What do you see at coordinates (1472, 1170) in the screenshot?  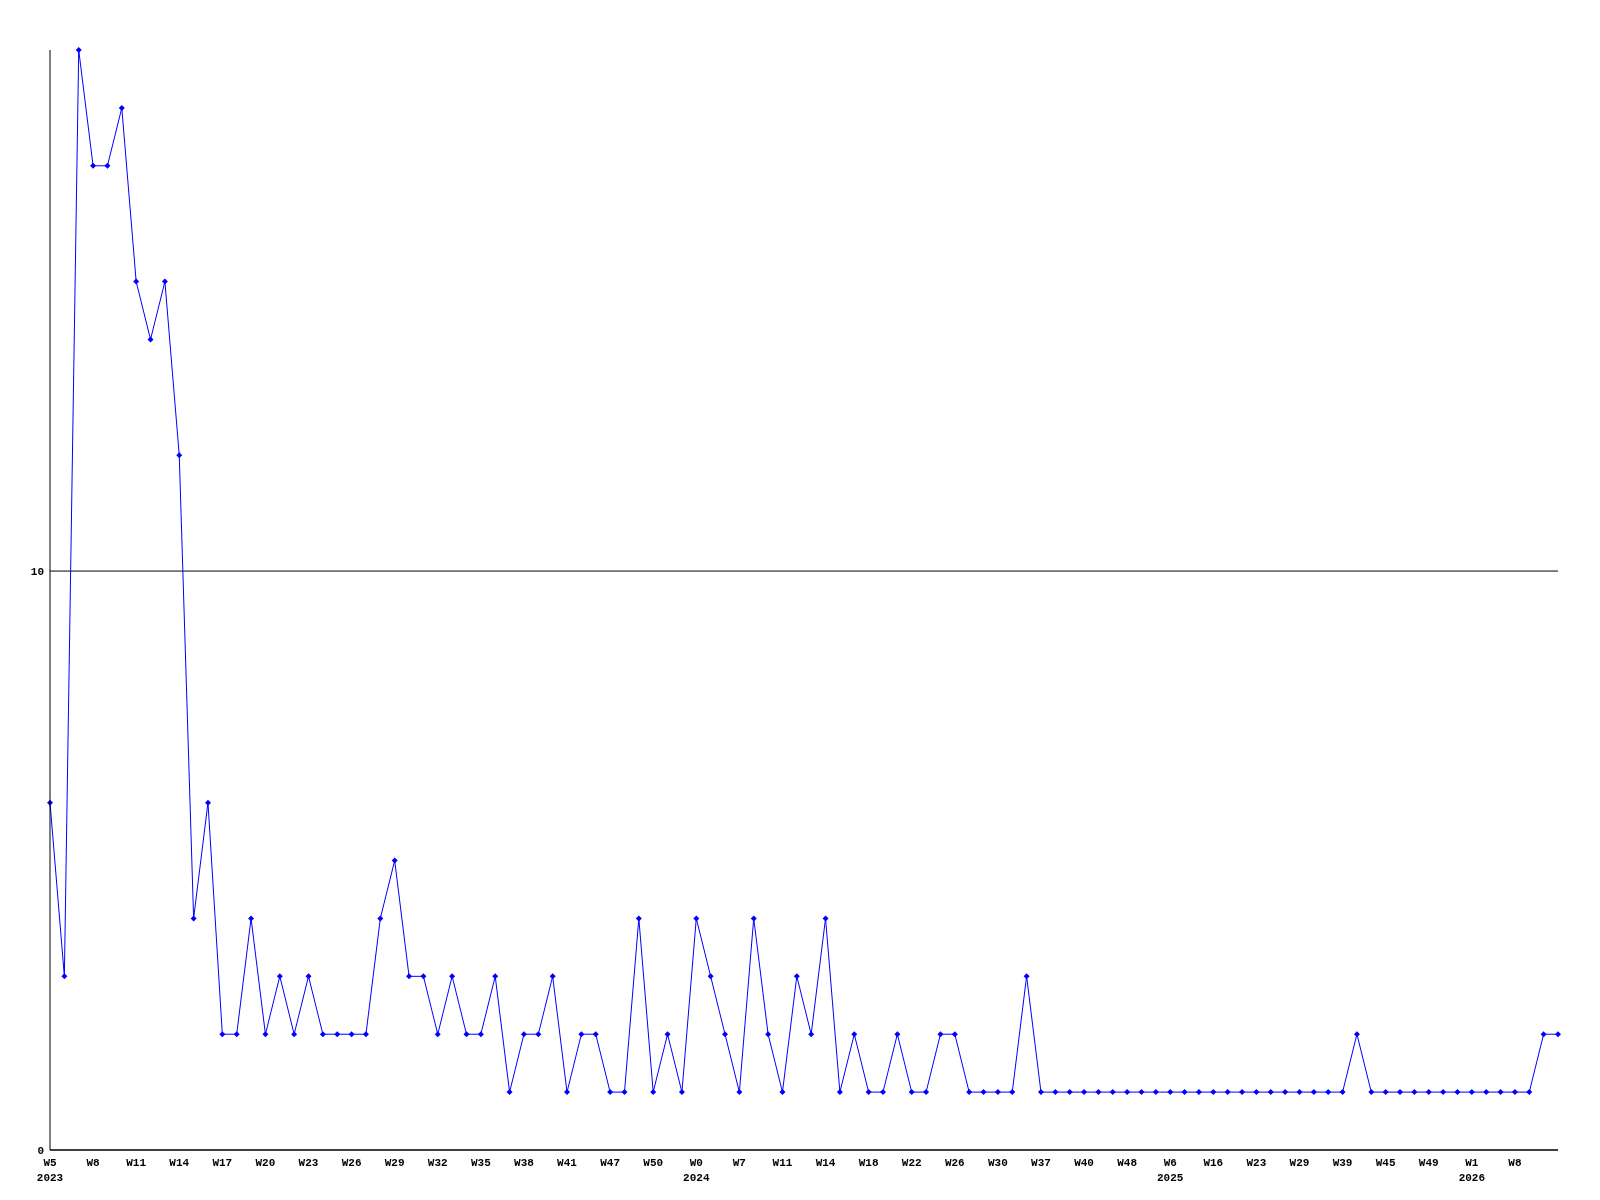 I see `x-tick-label: W1 2026` at bounding box center [1472, 1170].